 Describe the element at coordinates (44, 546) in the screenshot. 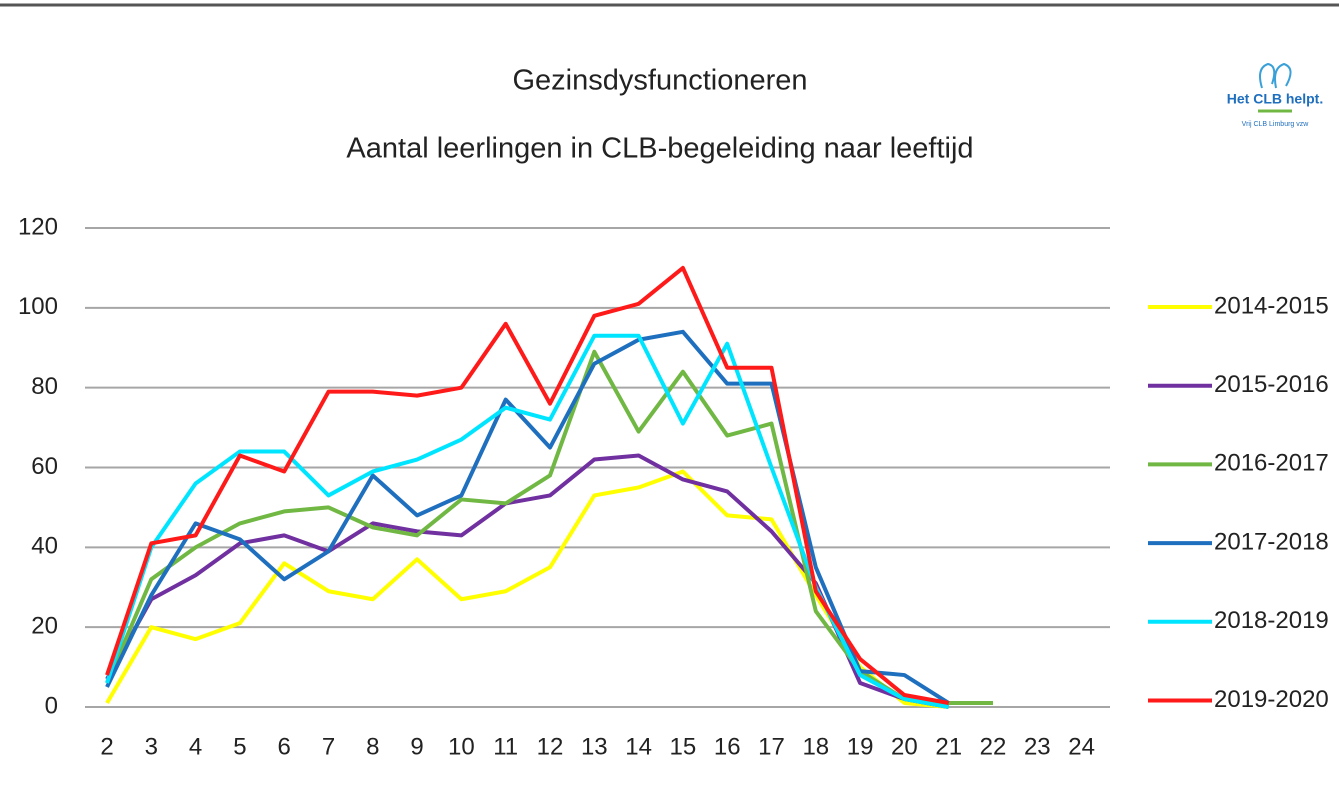

I see `y-tick-label: 40` at that location.